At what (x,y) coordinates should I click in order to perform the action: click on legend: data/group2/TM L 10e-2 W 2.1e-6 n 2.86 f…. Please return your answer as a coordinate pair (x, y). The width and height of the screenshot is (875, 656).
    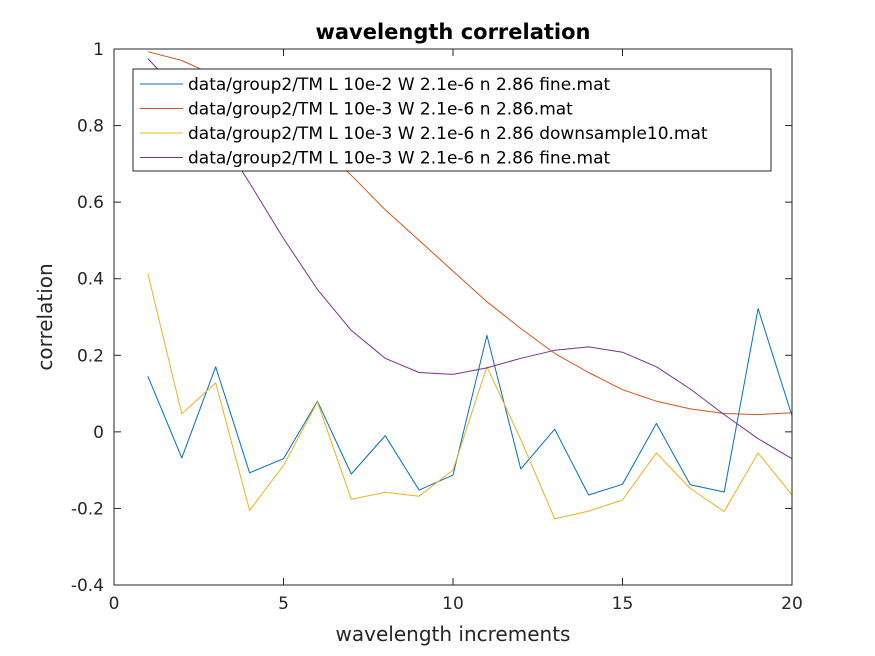
    Looking at the image, I should click on (452, 120).